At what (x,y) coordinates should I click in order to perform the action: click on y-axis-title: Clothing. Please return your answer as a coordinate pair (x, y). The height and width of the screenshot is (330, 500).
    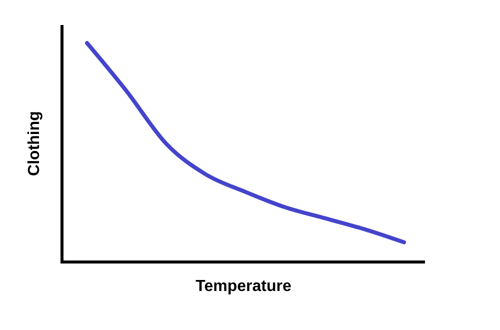
    Looking at the image, I should click on (34, 143).